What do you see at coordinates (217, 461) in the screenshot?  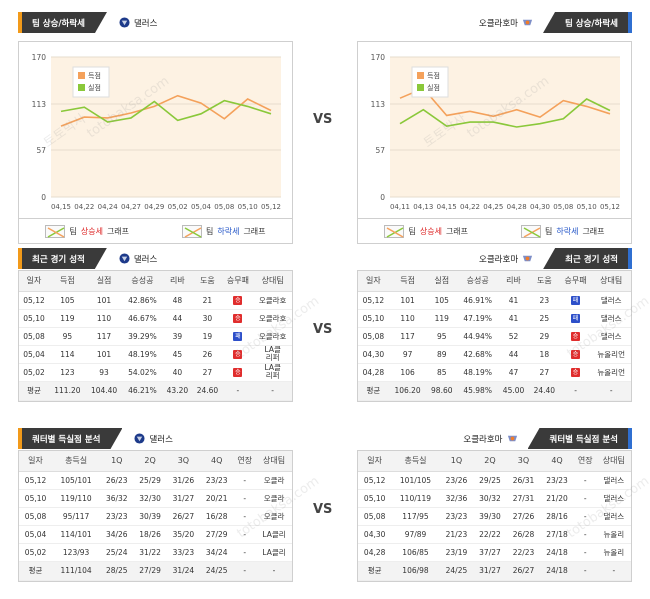 I see `col-q4: 4Q` at bounding box center [217, 461].